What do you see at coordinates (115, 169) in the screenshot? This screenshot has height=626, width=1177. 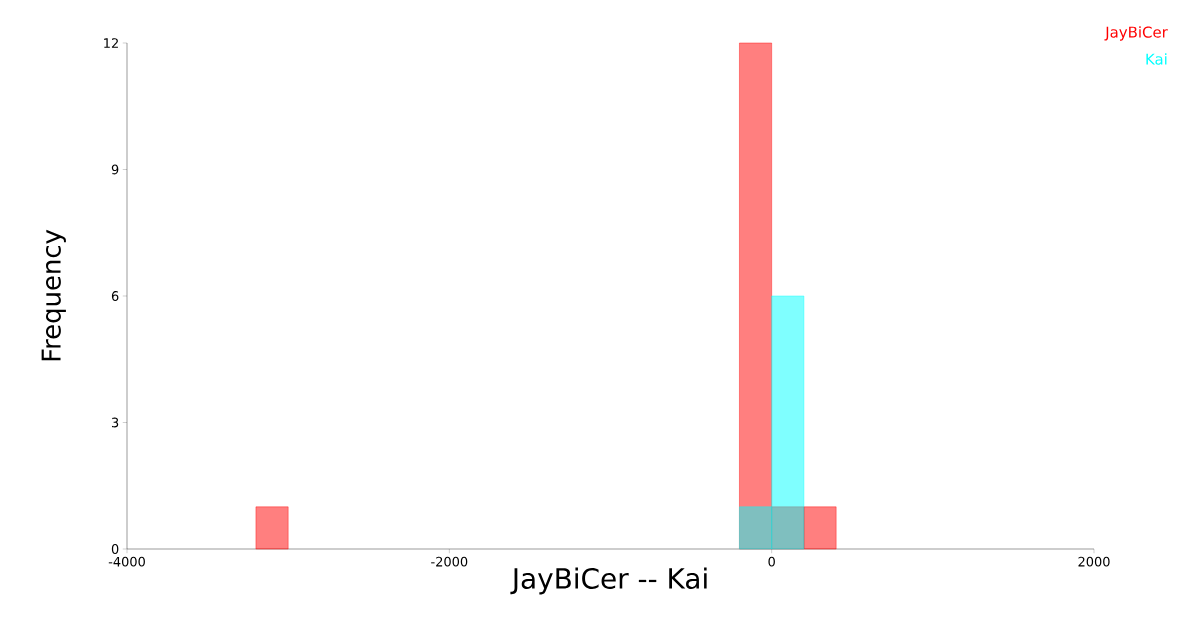 I see `y-tick-label: 9` at bounding box center [115, 169].